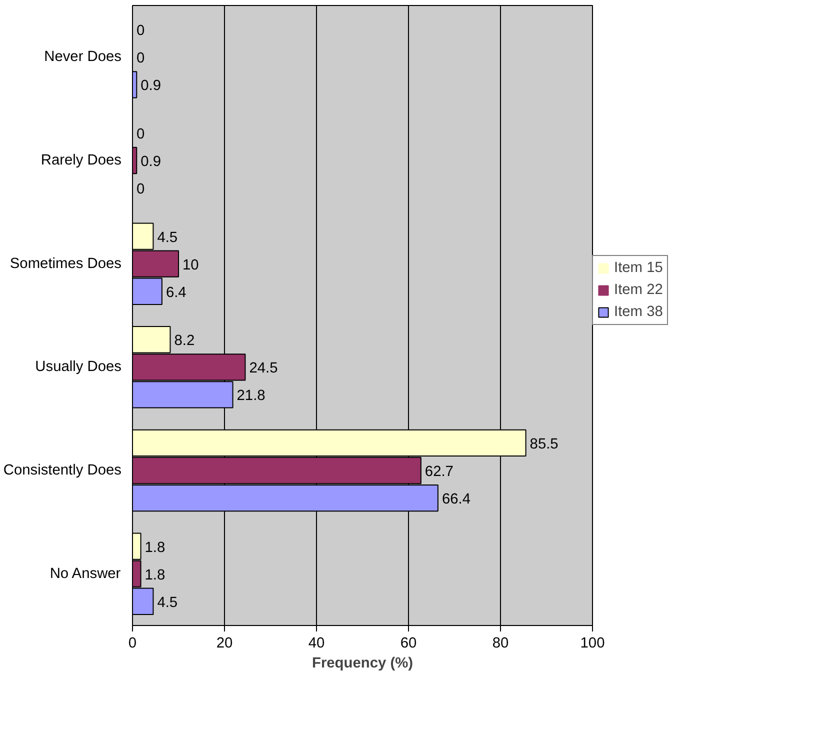 The image size is (814, 744). I want to click on data-label: 85.5, so click(544, 444).